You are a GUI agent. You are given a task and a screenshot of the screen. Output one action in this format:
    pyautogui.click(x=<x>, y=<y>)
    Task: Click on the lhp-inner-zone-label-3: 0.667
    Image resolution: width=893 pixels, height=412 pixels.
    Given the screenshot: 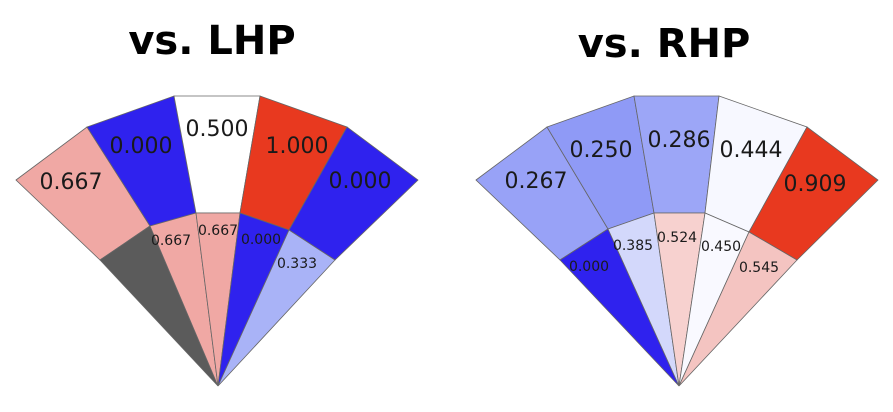 What is the action you would take?
    pyautogui.click(x=218, y=231)
    